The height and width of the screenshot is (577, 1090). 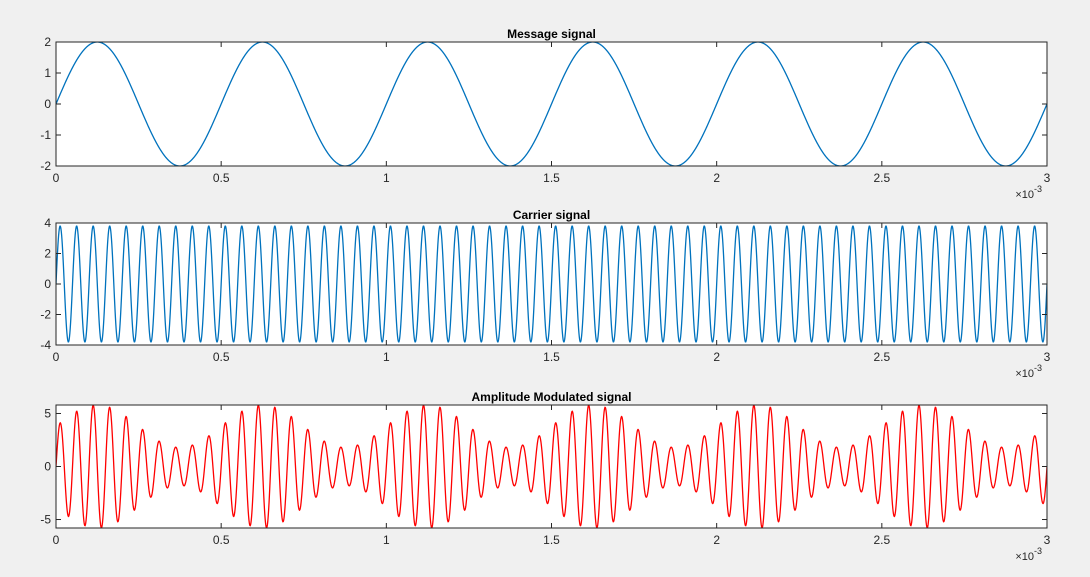 I want to click on y-tick-label: 5, so click(x=47, y=413).